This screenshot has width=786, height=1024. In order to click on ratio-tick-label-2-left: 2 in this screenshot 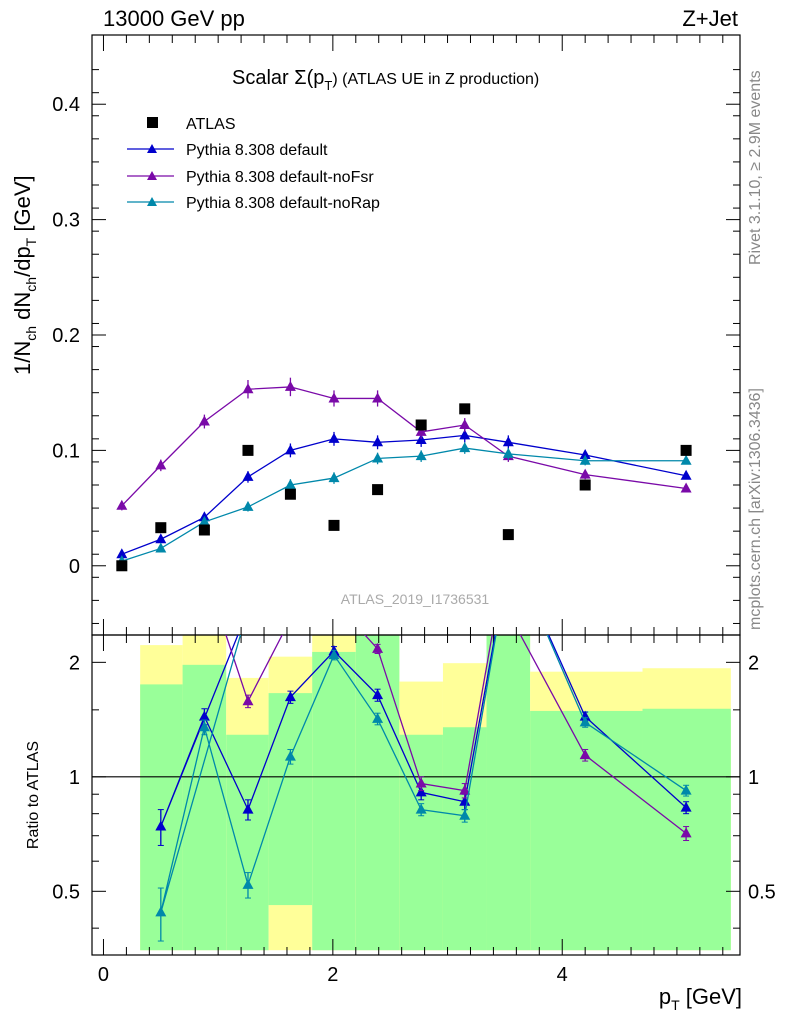, I will do `click(74, 663)`.